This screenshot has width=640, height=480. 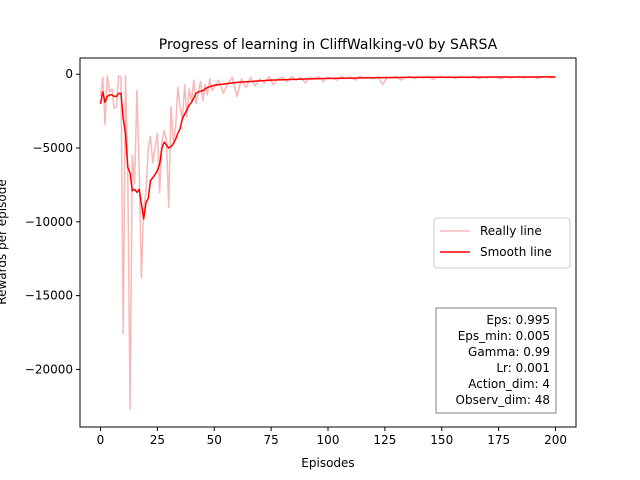 What do you see at coordinates (69, 74) in the screenshot?
I see `y-tick-label: 0` at bounding box center [69, 74].